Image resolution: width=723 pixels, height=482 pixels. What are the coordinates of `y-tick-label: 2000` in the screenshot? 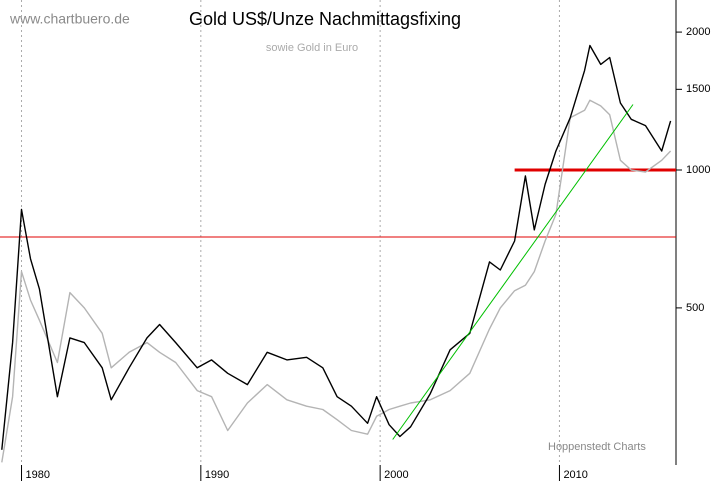 It's located at (698, 32).